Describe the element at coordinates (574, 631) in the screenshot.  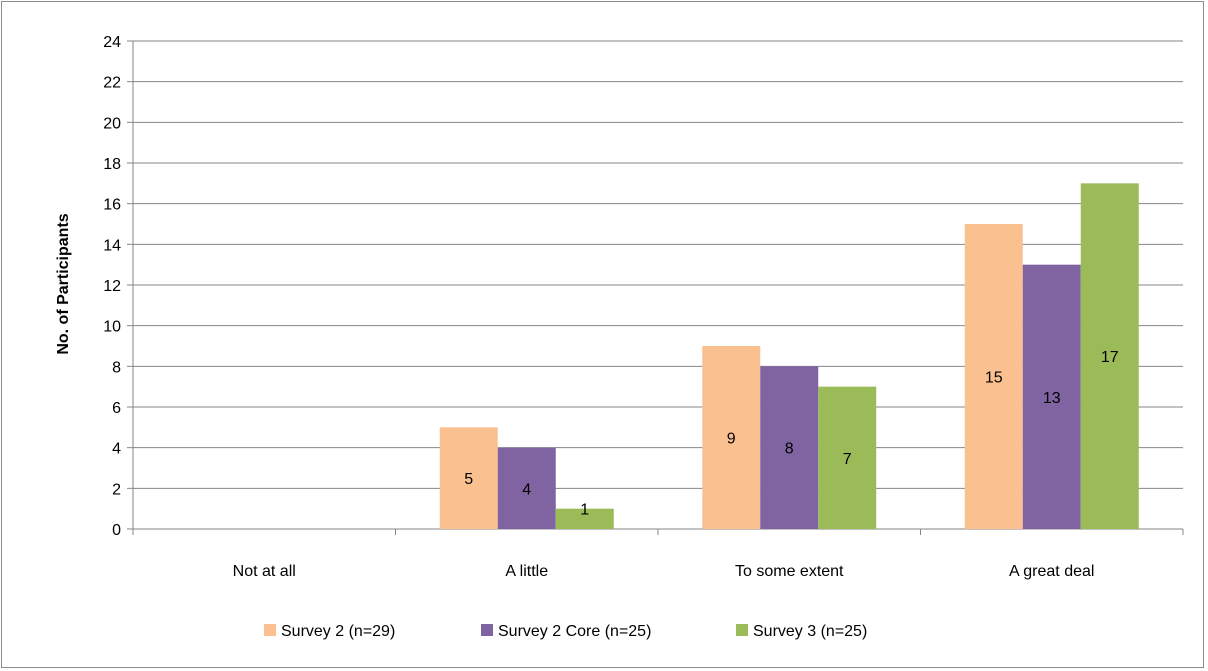
I see `legend-label: Survey 2 Core (n=25)` at that location.